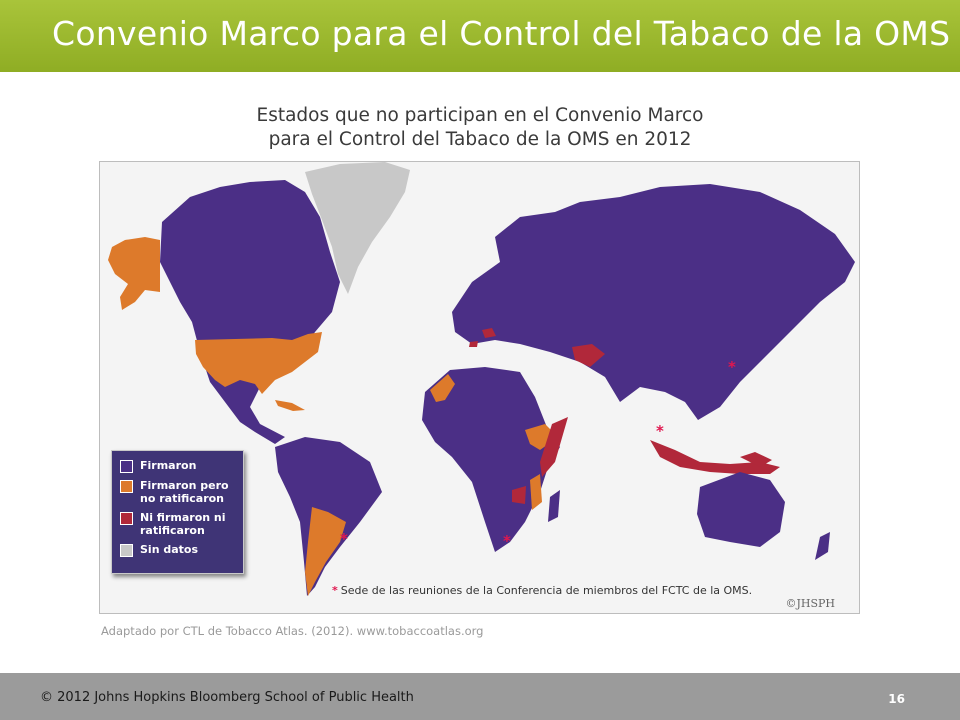  I want to click on legend-swatch-sin-datos, so click(126, 550).